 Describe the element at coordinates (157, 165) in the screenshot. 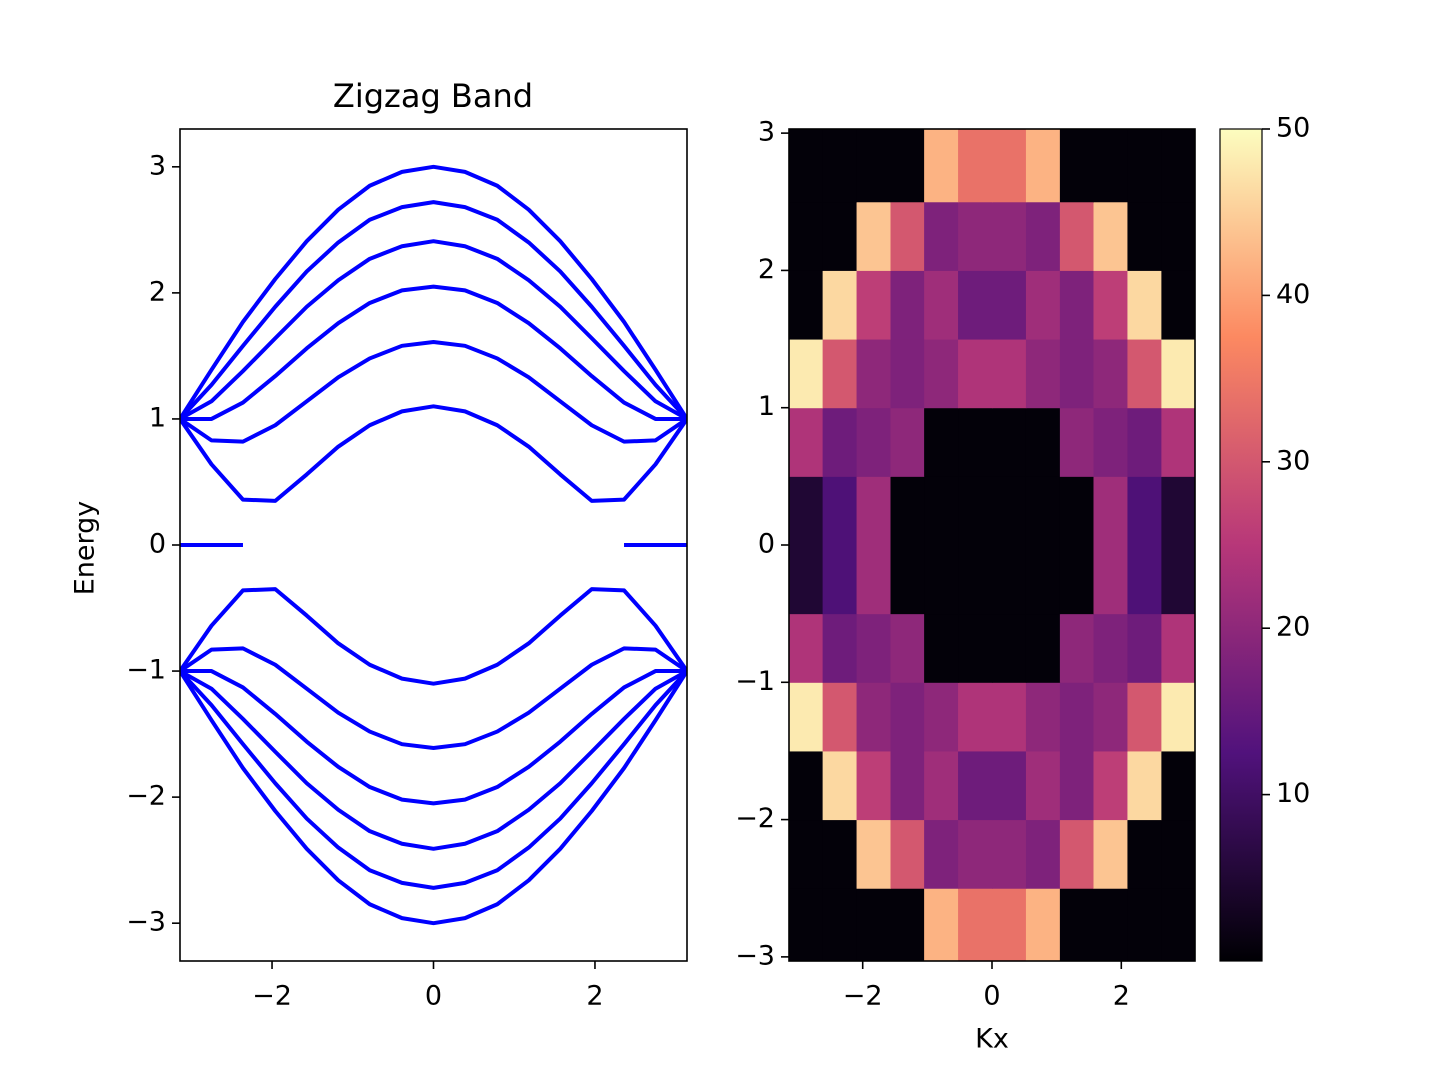

I see `y-tick-label: 3` at that location.